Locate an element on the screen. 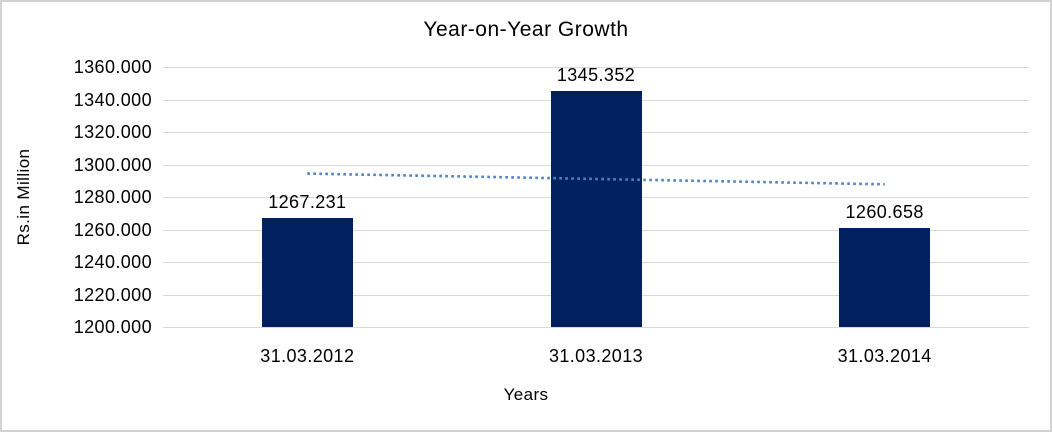 This screenshot has width=1052, height=432. y-tick-label: 1320.000 is located at coordinates (112, 132).